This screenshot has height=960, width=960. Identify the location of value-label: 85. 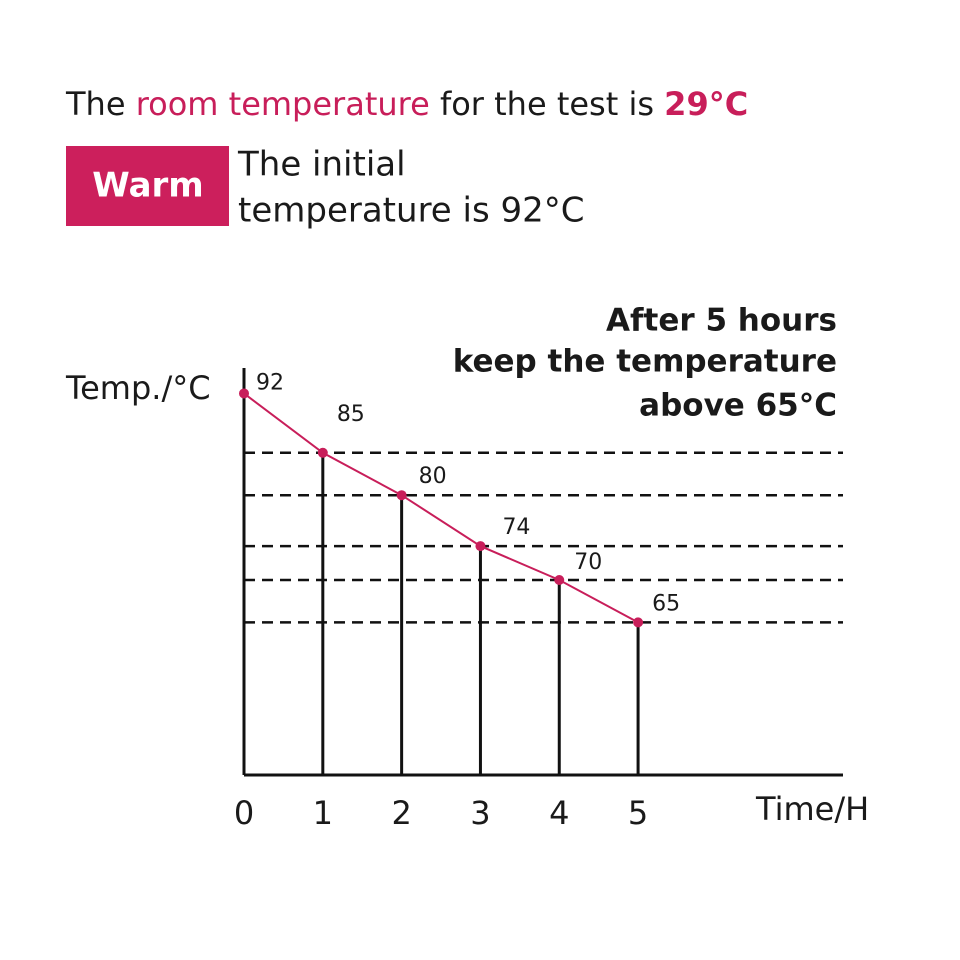
(351, 414).